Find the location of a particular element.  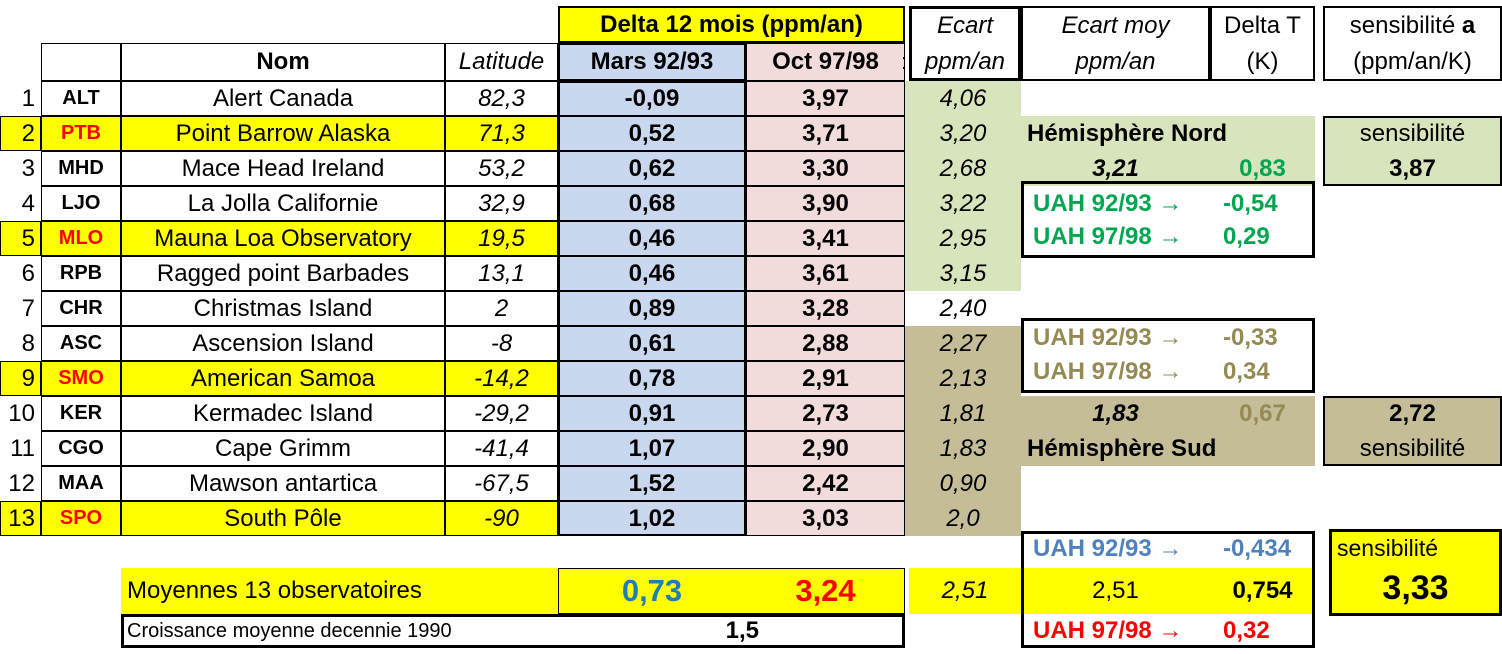

croissance-label: Croissance moyenne decennie 1990 is located at coordinates (289, 630).